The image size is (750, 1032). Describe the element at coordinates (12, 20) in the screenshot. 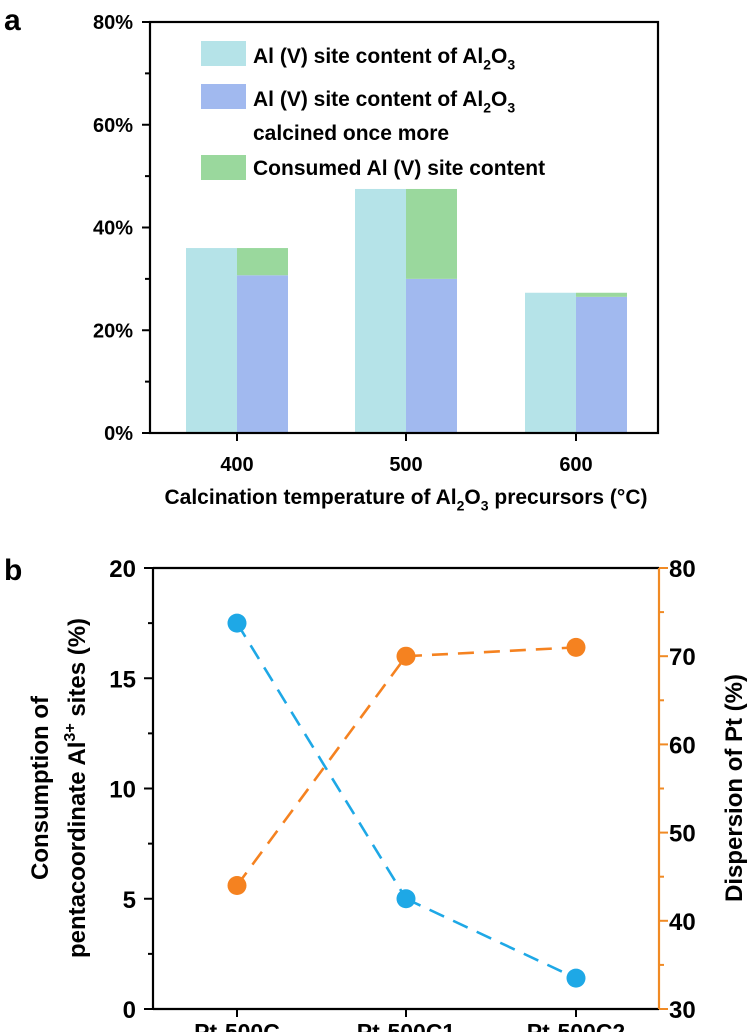

I see `panel-label-a: a` at that location.